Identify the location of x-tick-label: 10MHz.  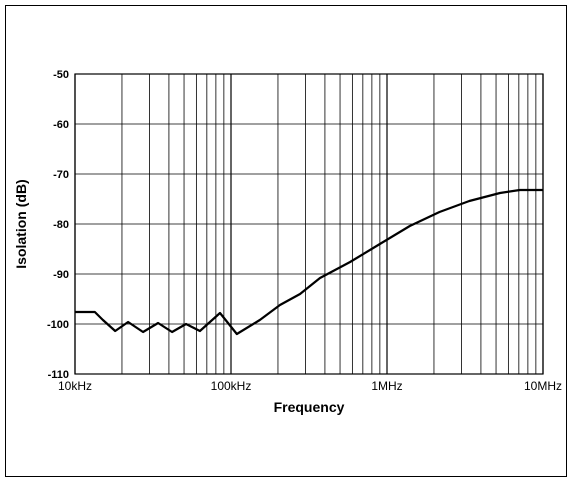
(543, 386).